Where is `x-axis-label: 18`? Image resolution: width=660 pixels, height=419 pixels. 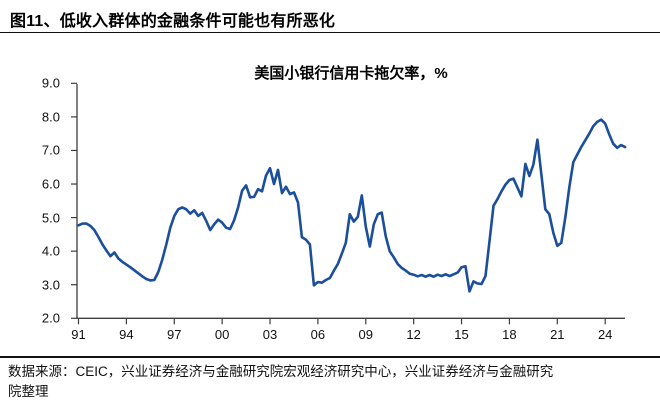 x-axis-label: 18 is located at coordinates (509, 334).